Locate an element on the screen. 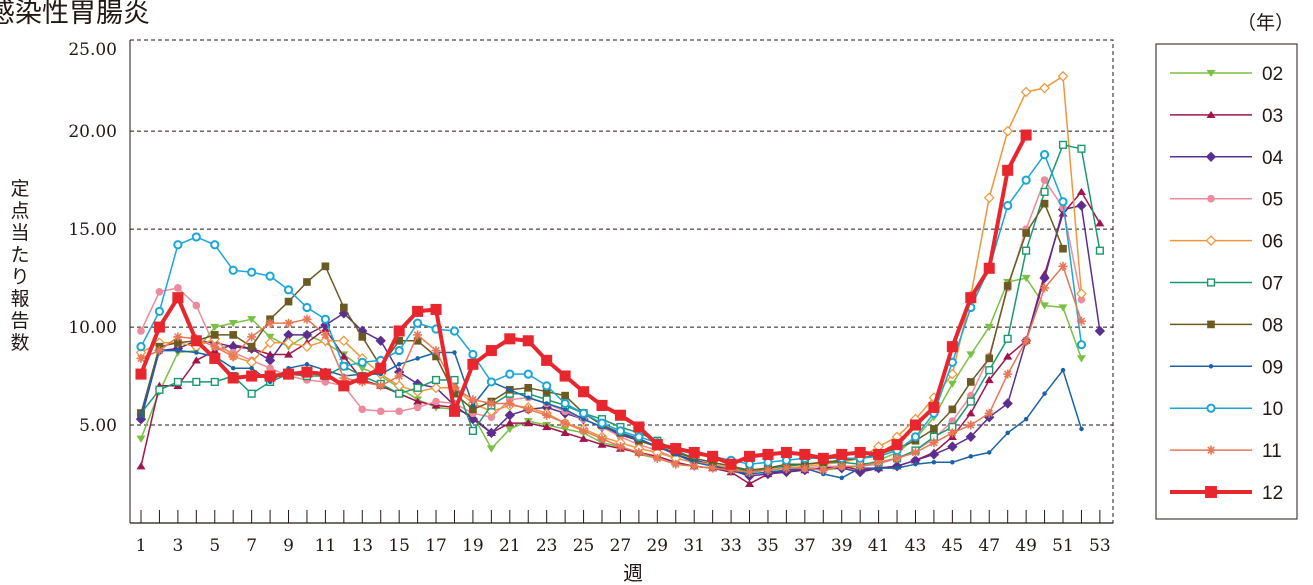  legend-item-05: 05 is located at coordinates (1226, 200).